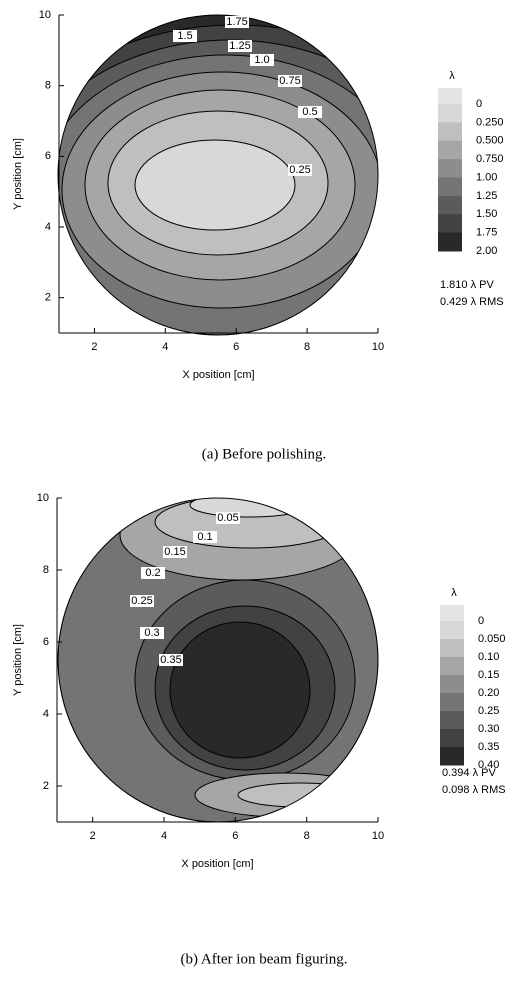  Describe the element at coordinates (18, 174) in the screenshot. I see `y-axis-label: Y position [cm]` at that location.